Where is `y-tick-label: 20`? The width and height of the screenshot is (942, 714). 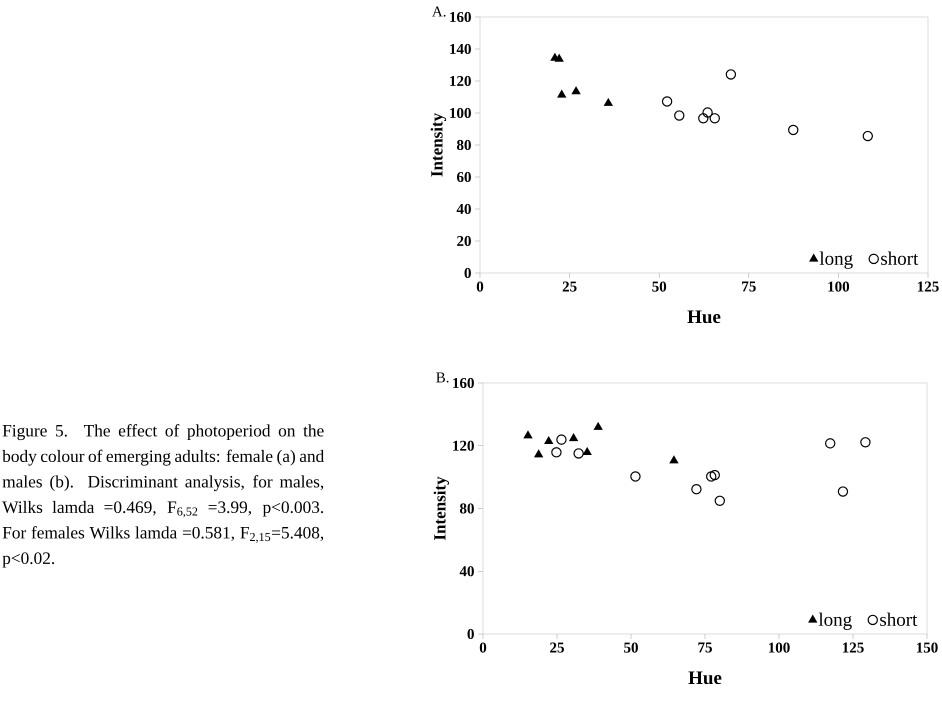 y-tick-label: 20 is located at coordinates (464, 241).